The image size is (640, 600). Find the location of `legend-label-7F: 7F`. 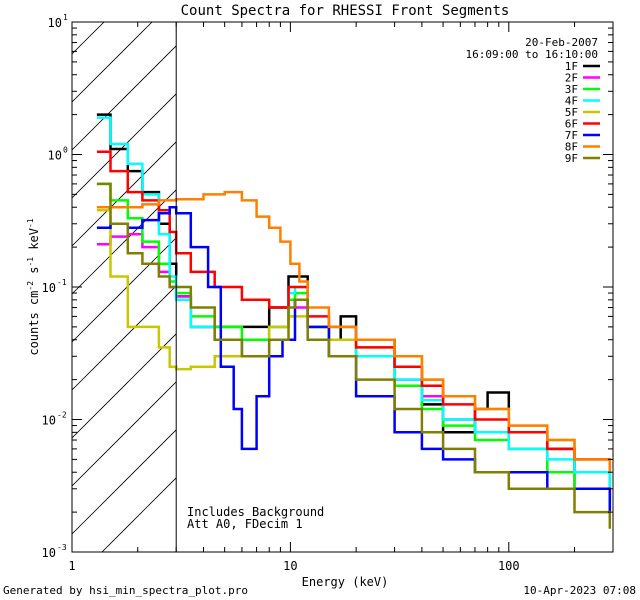

legend-label-7F: 7F is located at coordinates (571, 135).